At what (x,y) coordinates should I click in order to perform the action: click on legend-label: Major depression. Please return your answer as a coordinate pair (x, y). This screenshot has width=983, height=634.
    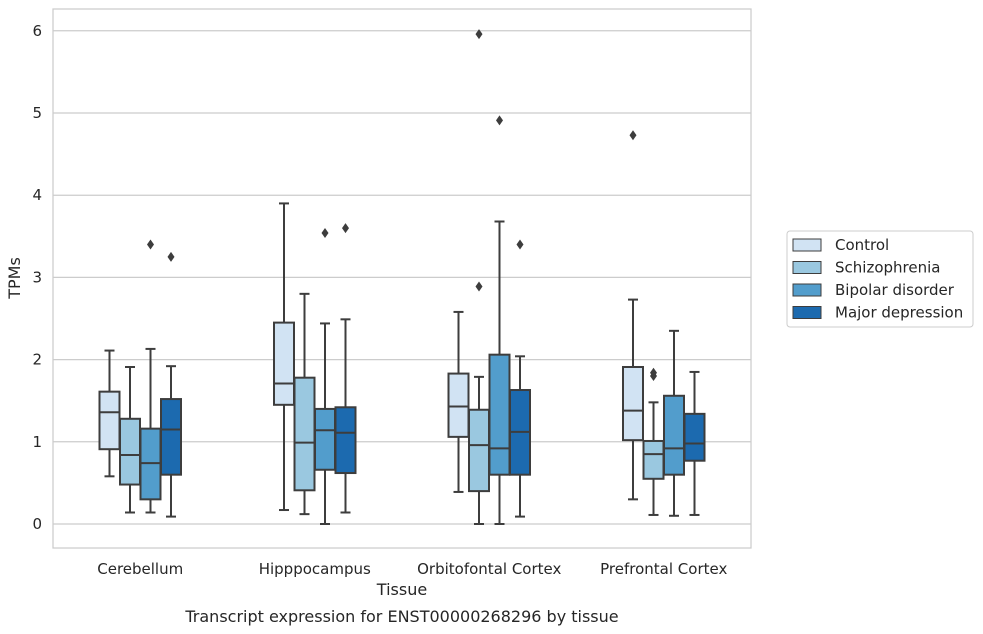
    Looking at the image, I should click on (899, 313).